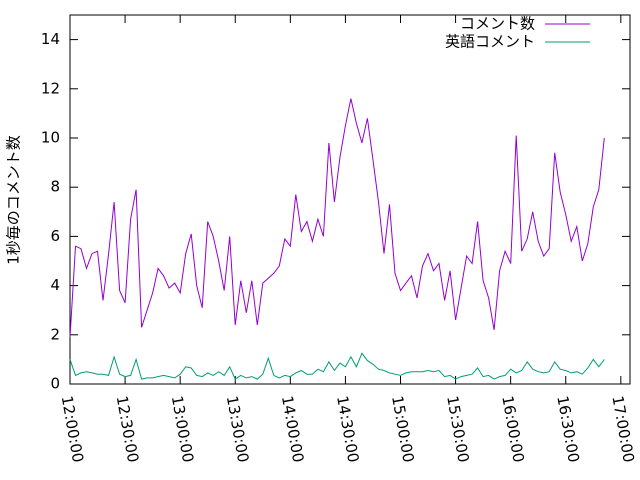 The width and height of the screenshot is (640, 480). Describe the element at coordinates (14, 200) in the screenshot. I see `y-axis-label: 1秒毎のコメント数` at that location.